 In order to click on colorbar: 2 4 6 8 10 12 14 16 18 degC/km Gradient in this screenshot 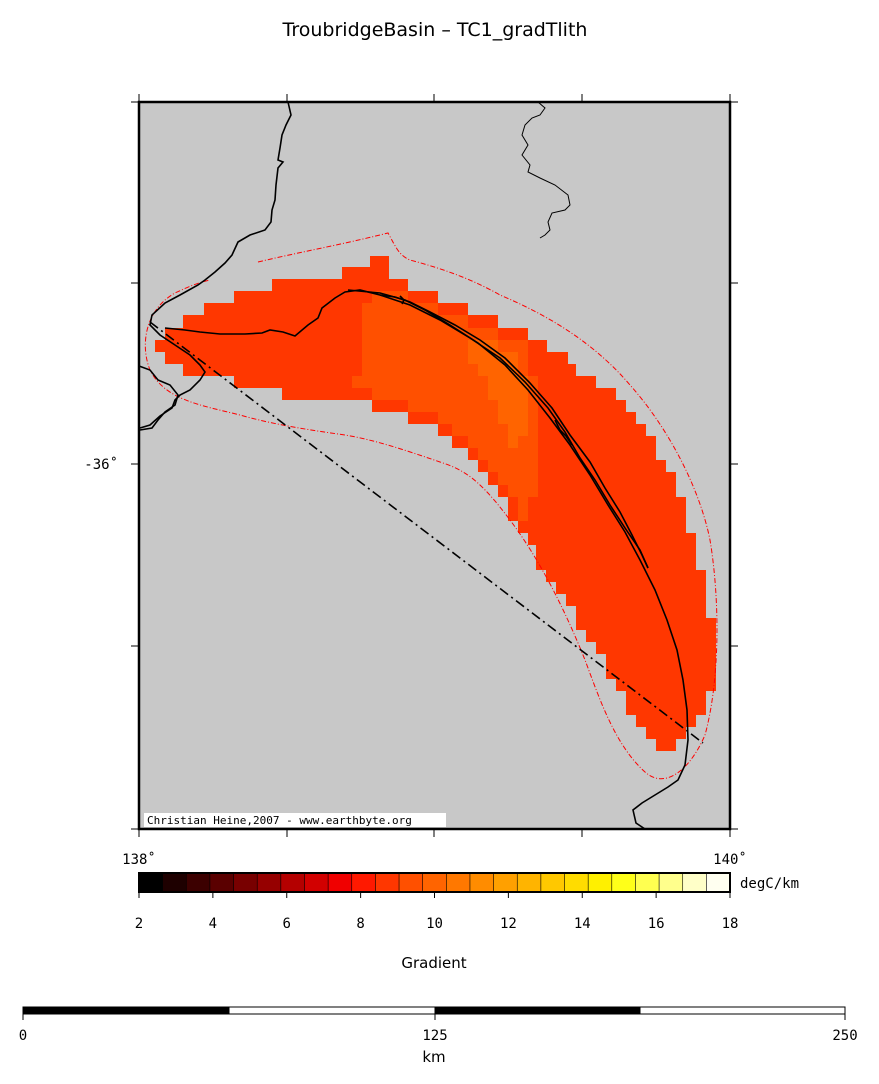, I will do `click(467, 922)`.